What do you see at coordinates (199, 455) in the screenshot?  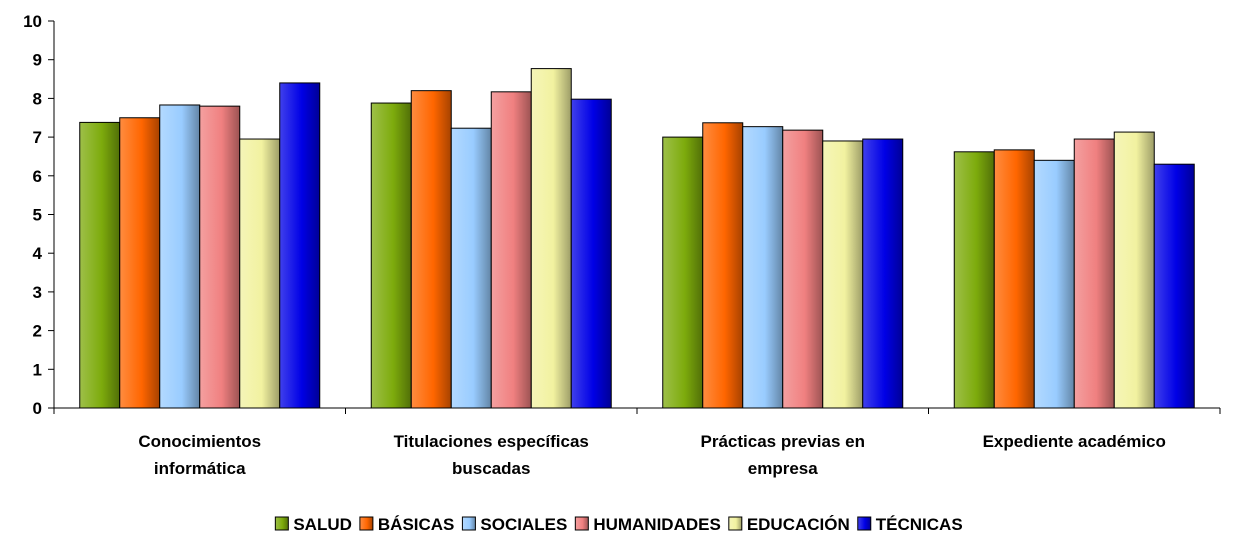 I see `x-category-label: Conocimientos informática` at bounding box center [199, 455].